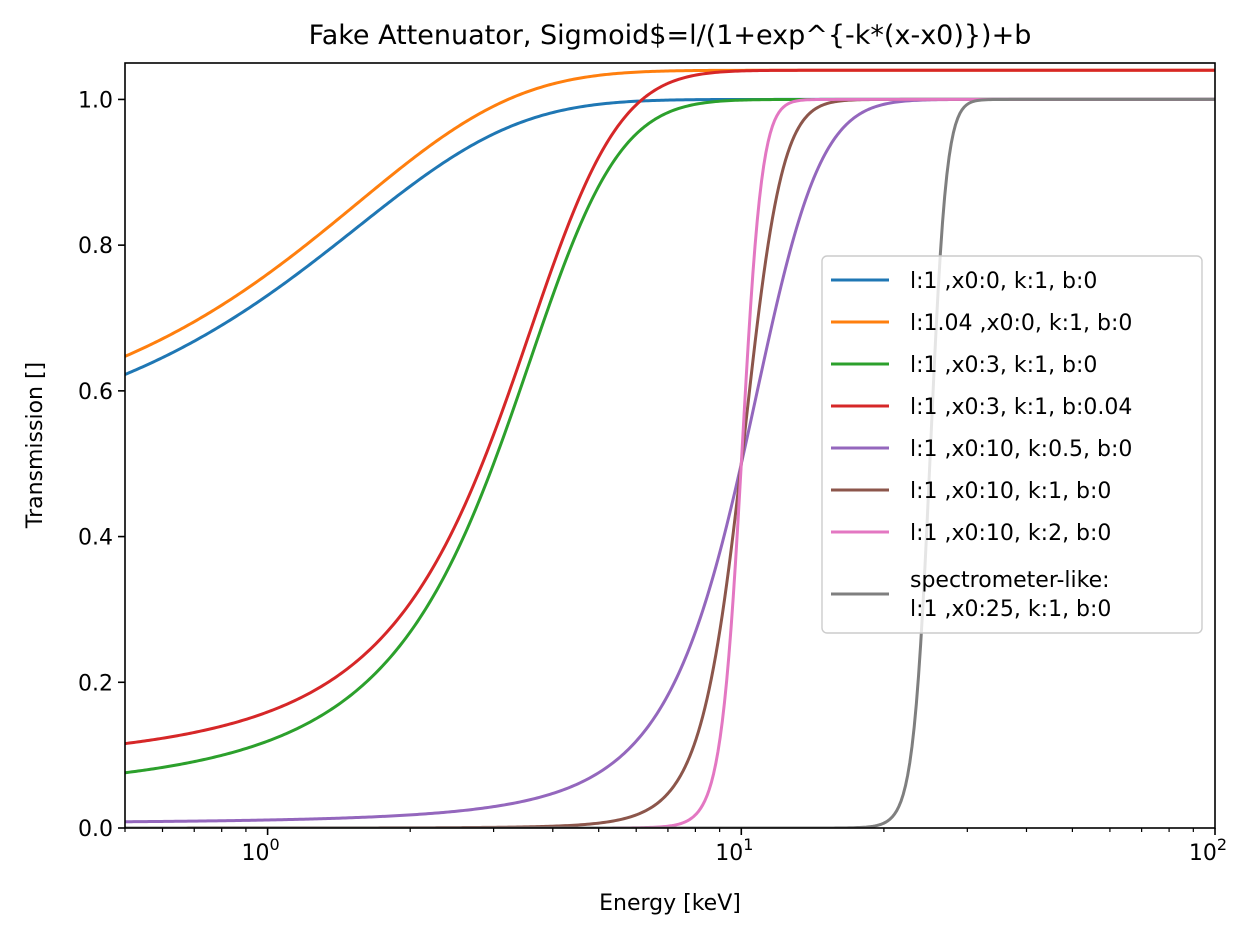 The width and height of the screenshot is (1260, 940). I want to click on y-axis-label: Transmission [], so click(35, 445).